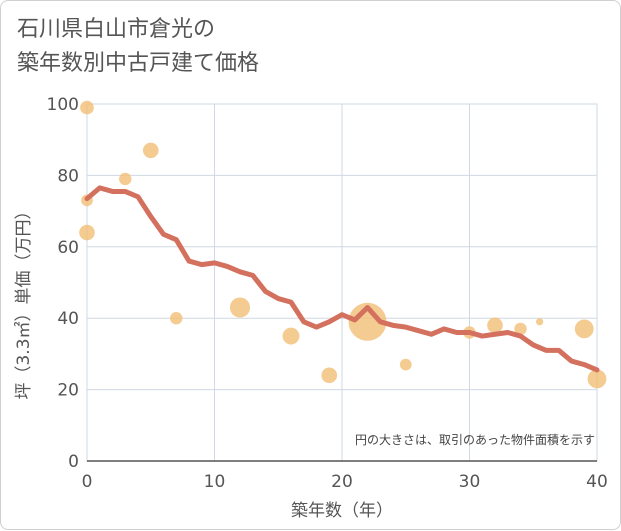  I want to click on x-tick-label: 20, so click(342, 482).